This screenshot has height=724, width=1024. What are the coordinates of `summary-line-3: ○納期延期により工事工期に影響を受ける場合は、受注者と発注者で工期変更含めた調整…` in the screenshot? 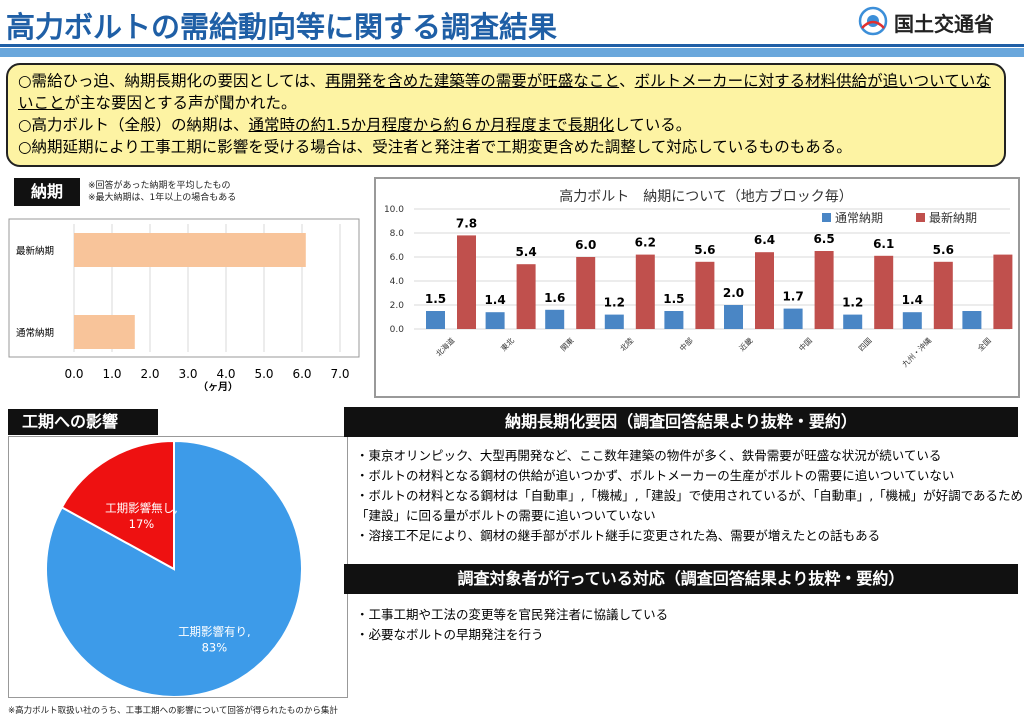 It's located at (435, 147).